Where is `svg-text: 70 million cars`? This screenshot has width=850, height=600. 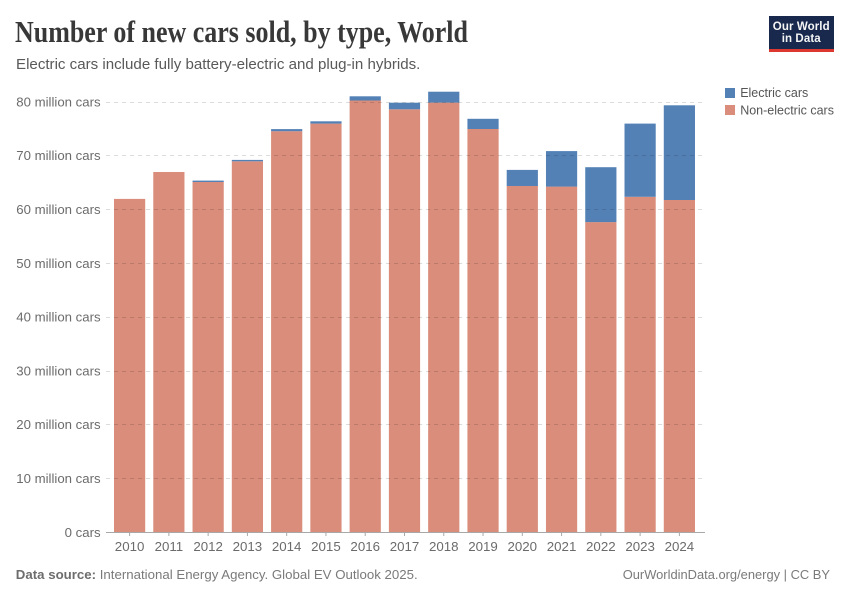
svg-text: 70 million cars is located at coordinates (58, 155).